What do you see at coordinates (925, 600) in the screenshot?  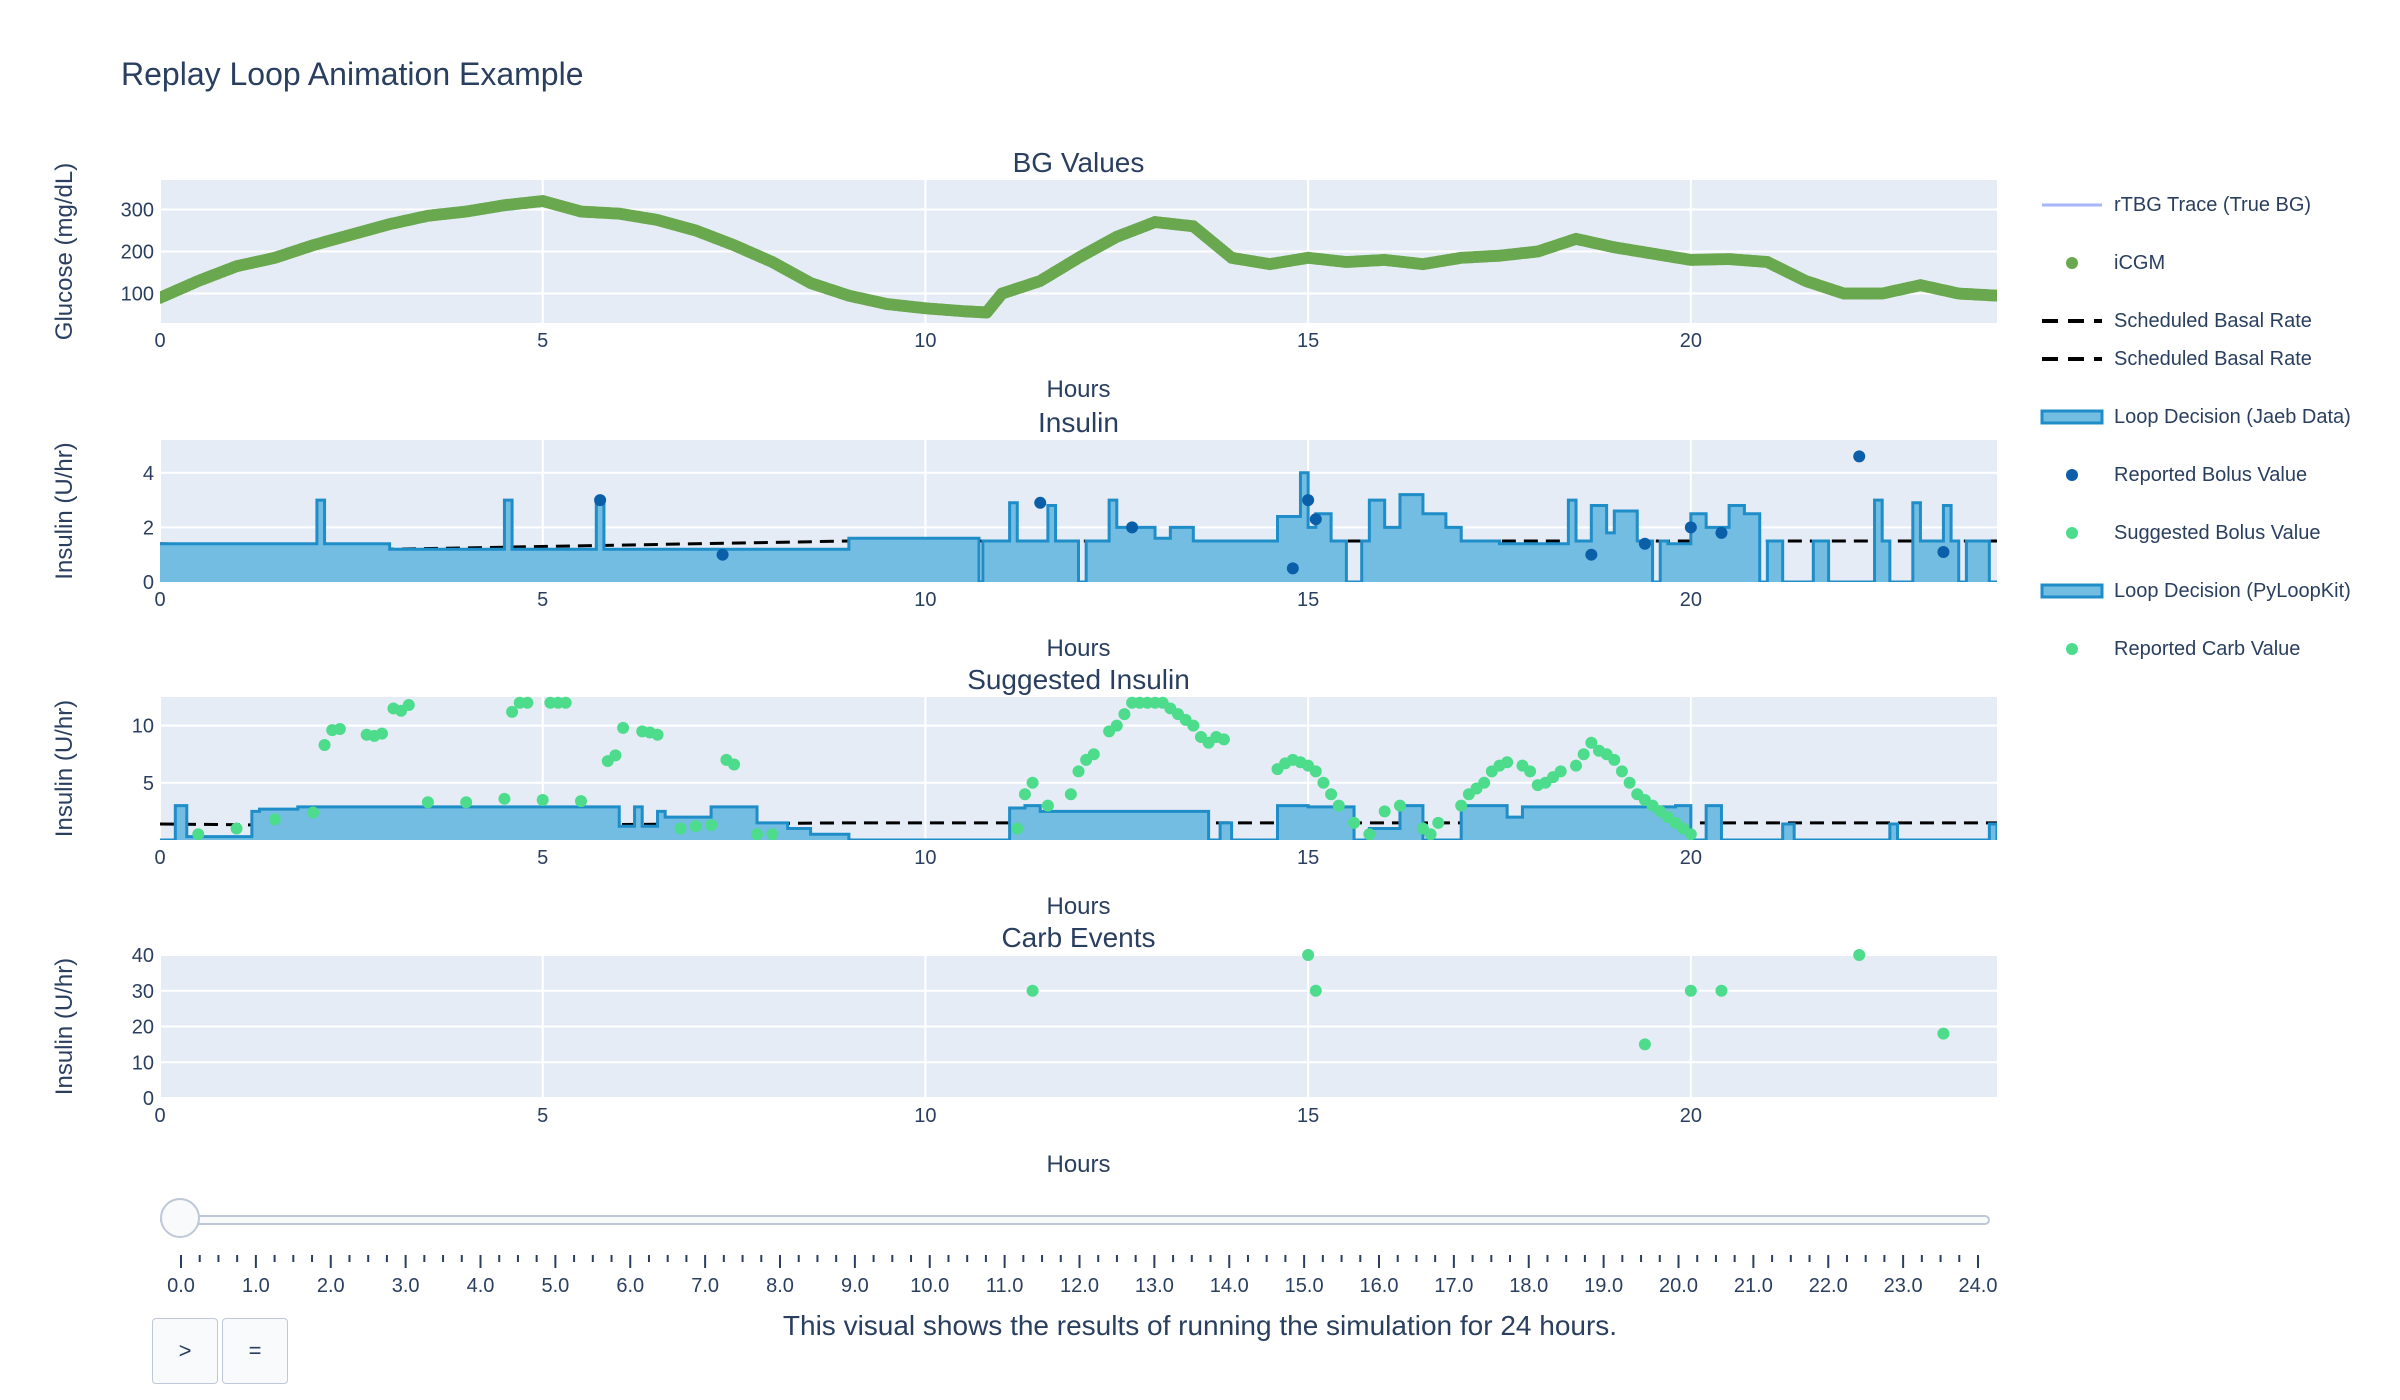 I see `x-tick-label: 10` at bounding box center [925, 600].